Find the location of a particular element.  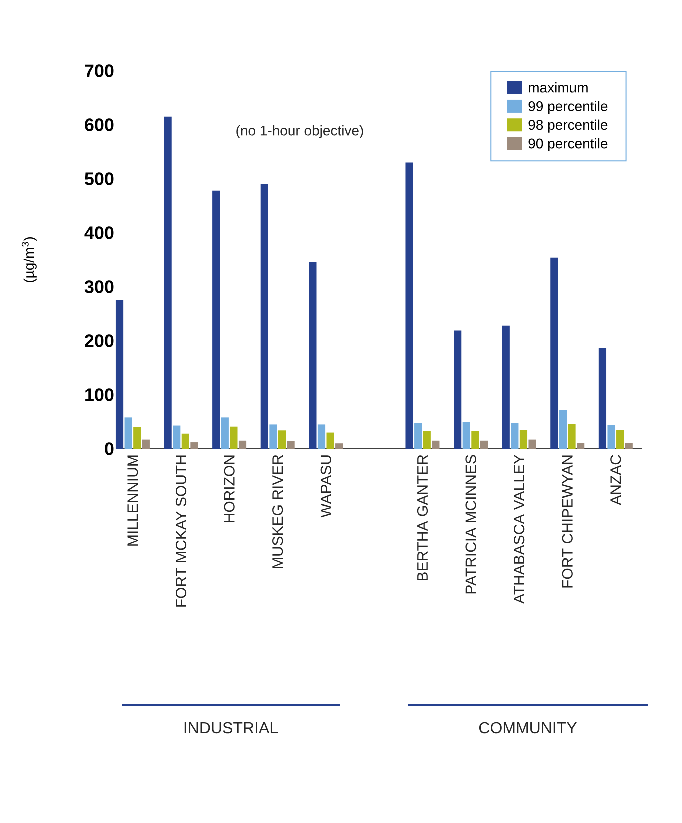

y-tick-label: 200 is located at coordinates (99, 341).